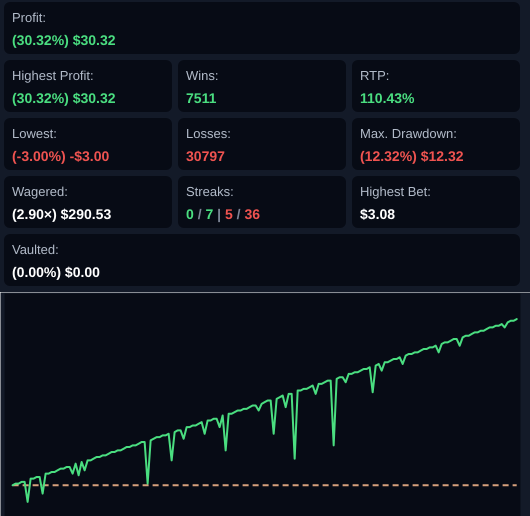 This screenshot has height=516, width=530. What do you see at coordinates (201, 98) in the screenshot?
I see `text: 7511` at bounding box center [201, 98].